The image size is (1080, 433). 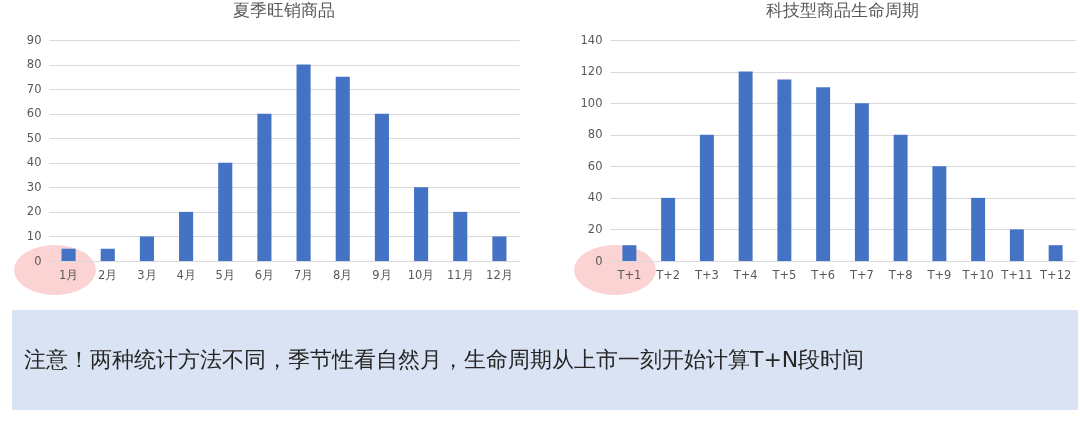 What do you see at coordinates (303, 274) in the screenshot?
I see `x-tick-label: 7月` at bounding box center [303, 274].